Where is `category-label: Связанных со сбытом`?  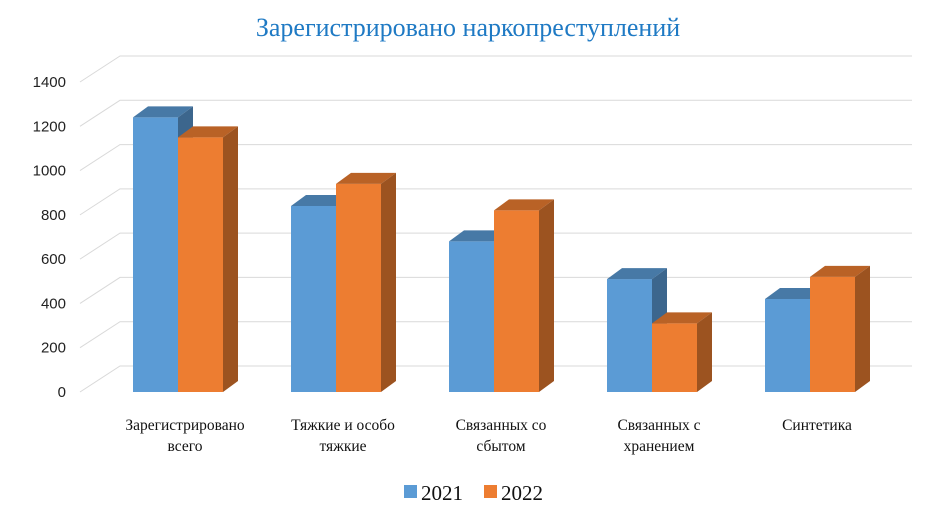 category-label: Связанных со сбытом is located at coordinates (501, 436).